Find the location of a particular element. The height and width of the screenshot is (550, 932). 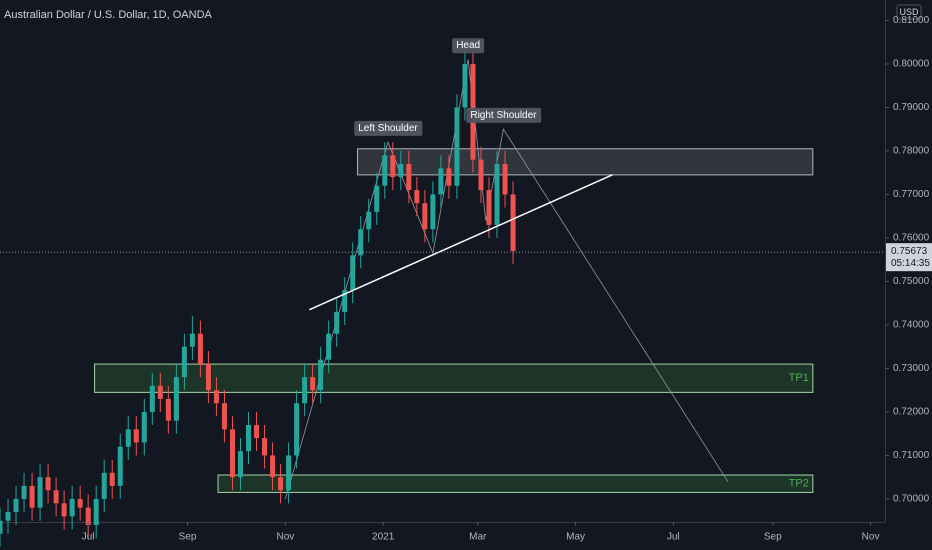

zone-label: TP1 is located at coordinates (799, 378).